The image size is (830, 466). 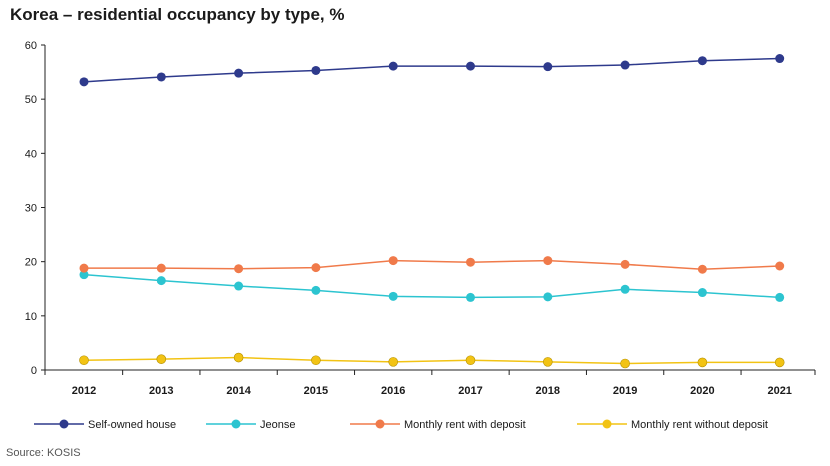 I want to click on x-tick-label: 2018, so click(x=548, y=391).